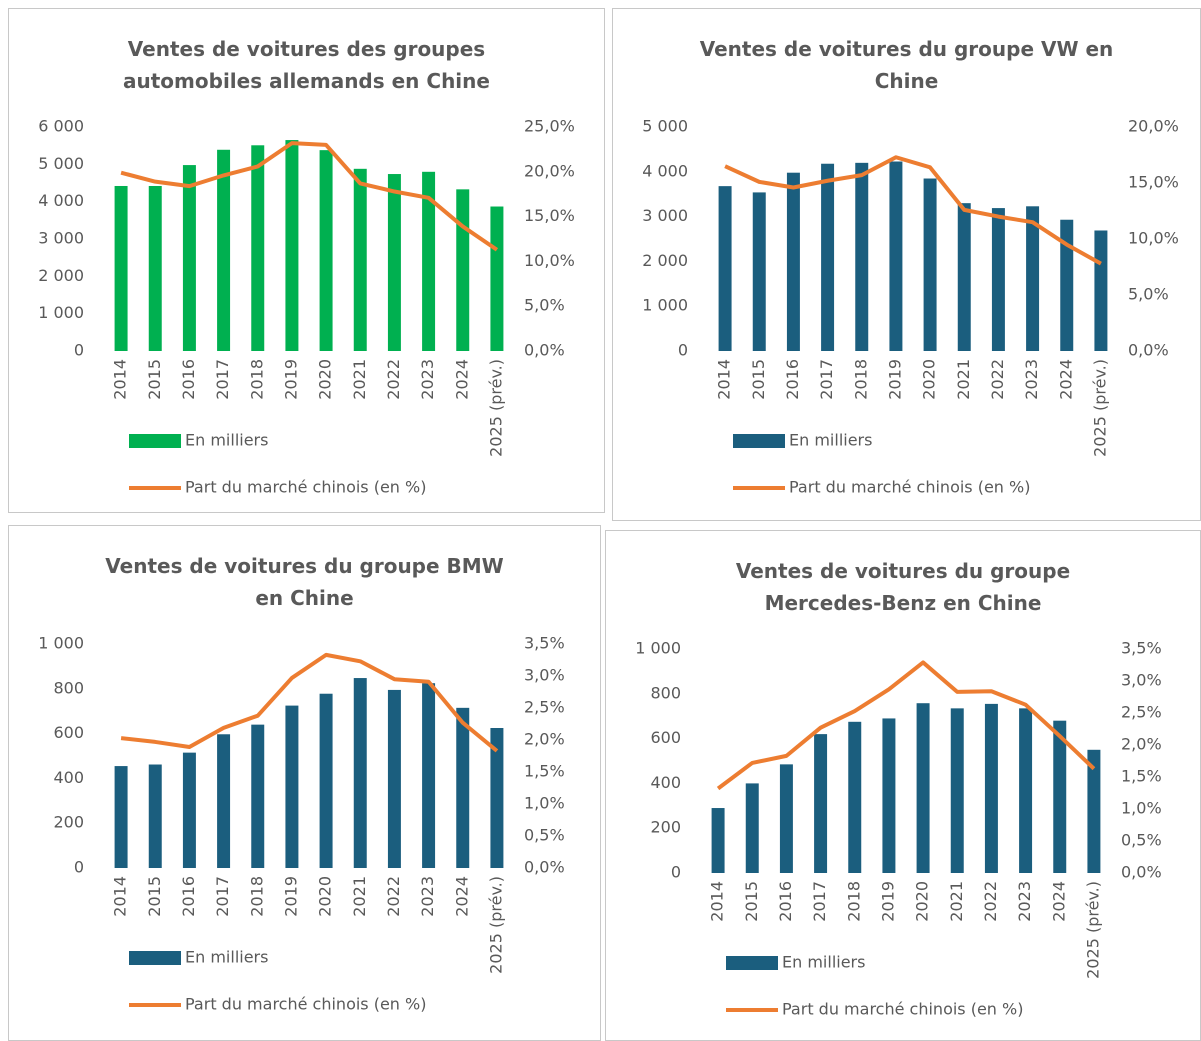 This screenshot has width=1201, height=1041. Describe the element at coordinates (68, 777) in the screenshot. I see `y-tick-label: 400` at that location.